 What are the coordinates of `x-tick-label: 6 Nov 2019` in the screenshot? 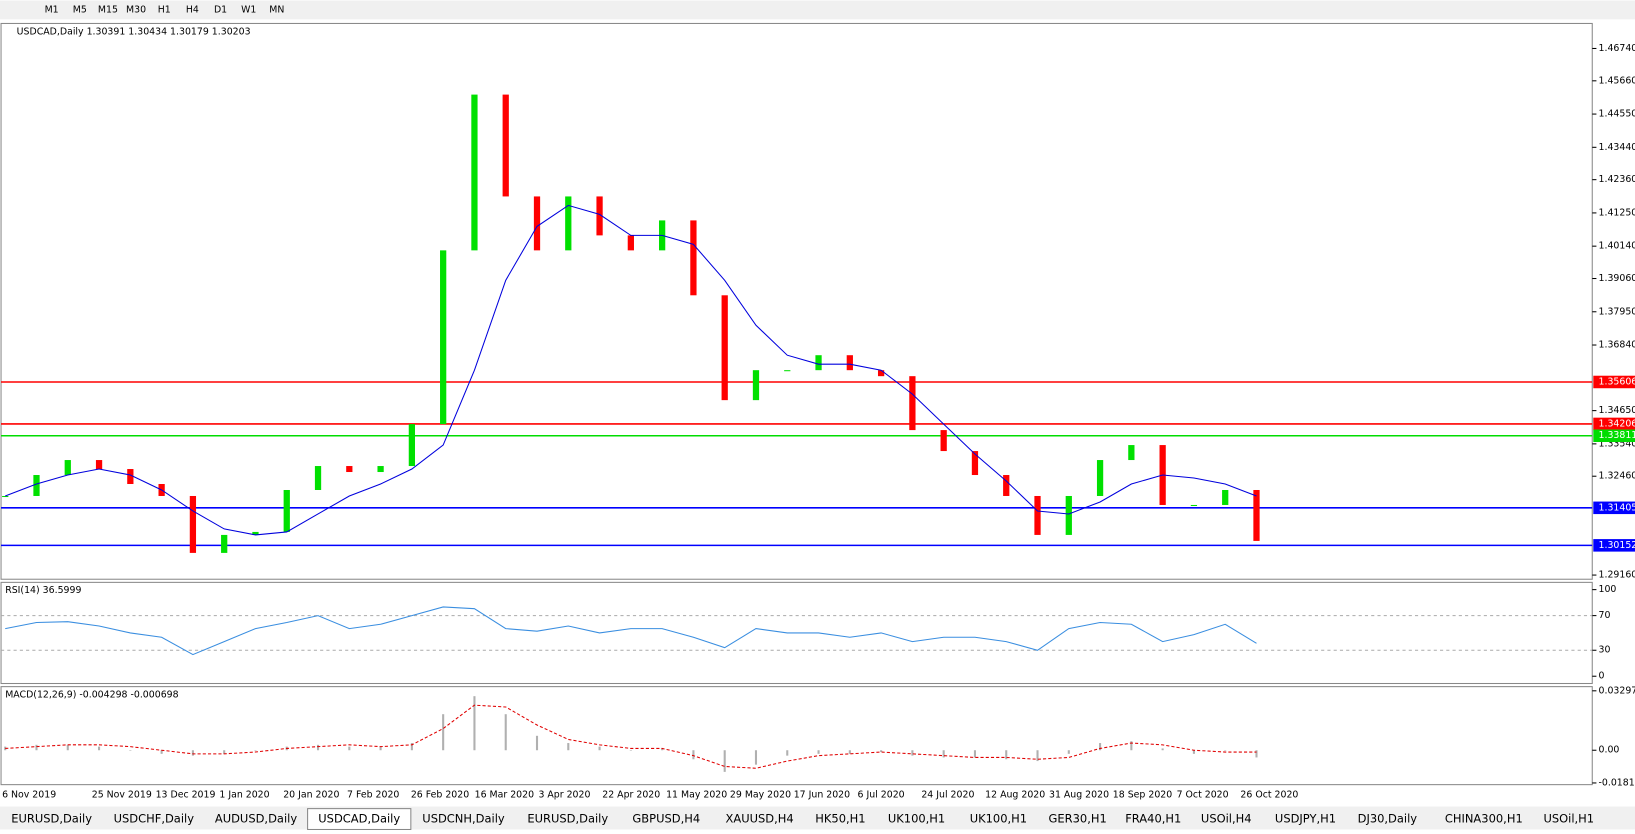 It's located at (29, 795).